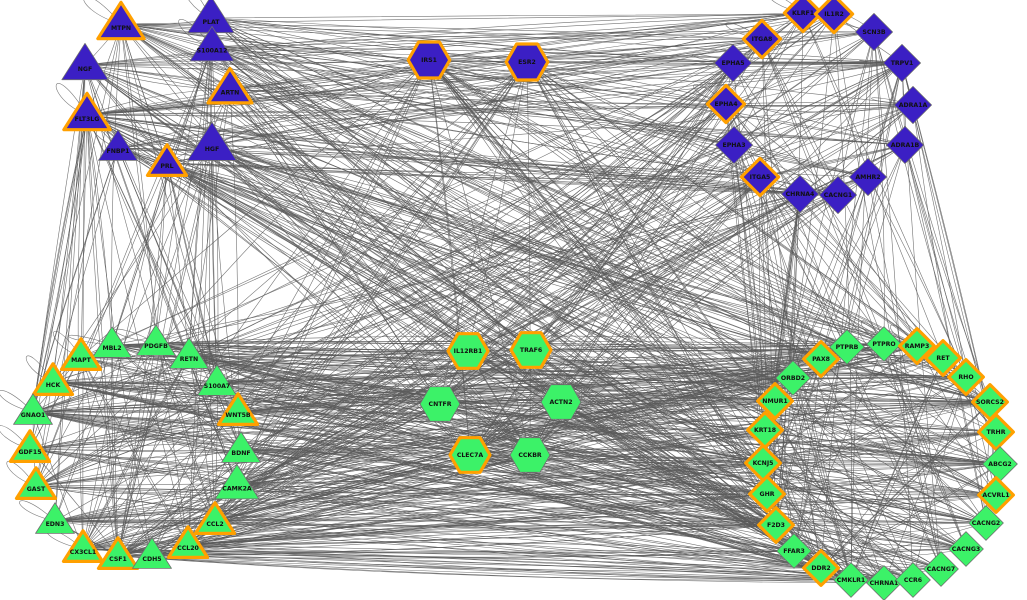 The image size is (1027, 600). I want to click on graph-node: NGF, so click(85, 61).